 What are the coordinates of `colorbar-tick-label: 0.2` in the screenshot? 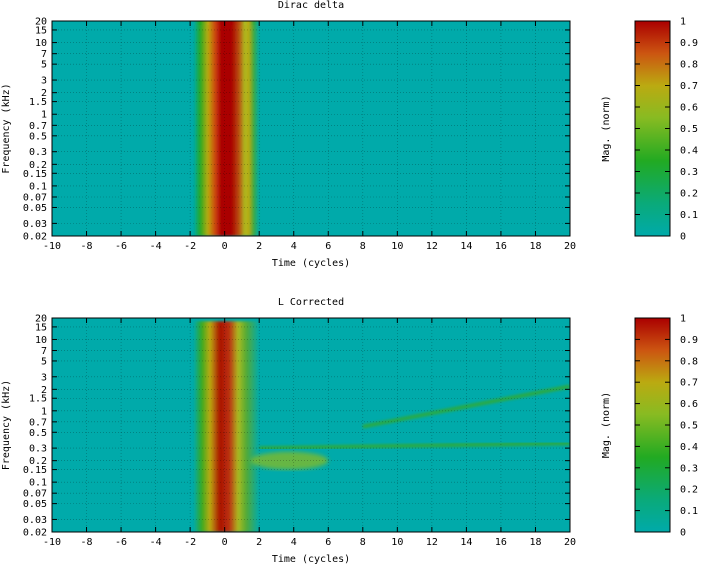 It's located at (689, 194).